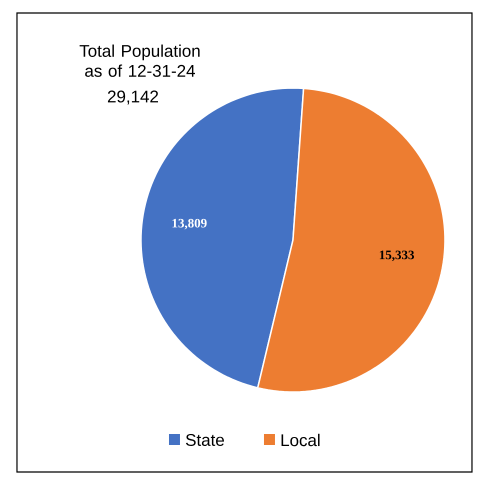 The width and height of the screenshot is (484, 485). Describe the element at coordinates (189, 224) in the screenshot. I see `data-label: 13,809` at that location.